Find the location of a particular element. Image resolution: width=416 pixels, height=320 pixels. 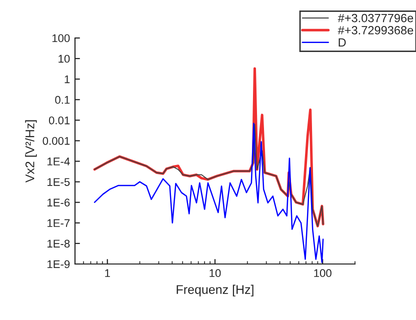

y-tick-label: 100 is located at coordinates (61, 38).